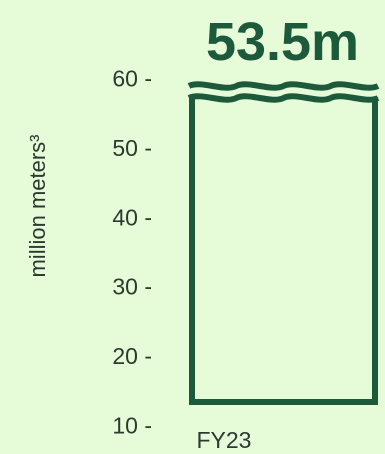 Image resolution: width=385 pixels, height=454 pixels. Describe the element at coordinates (132, 148) in the screenshot. I see `y-tick-label-50: 50 -` at that location.